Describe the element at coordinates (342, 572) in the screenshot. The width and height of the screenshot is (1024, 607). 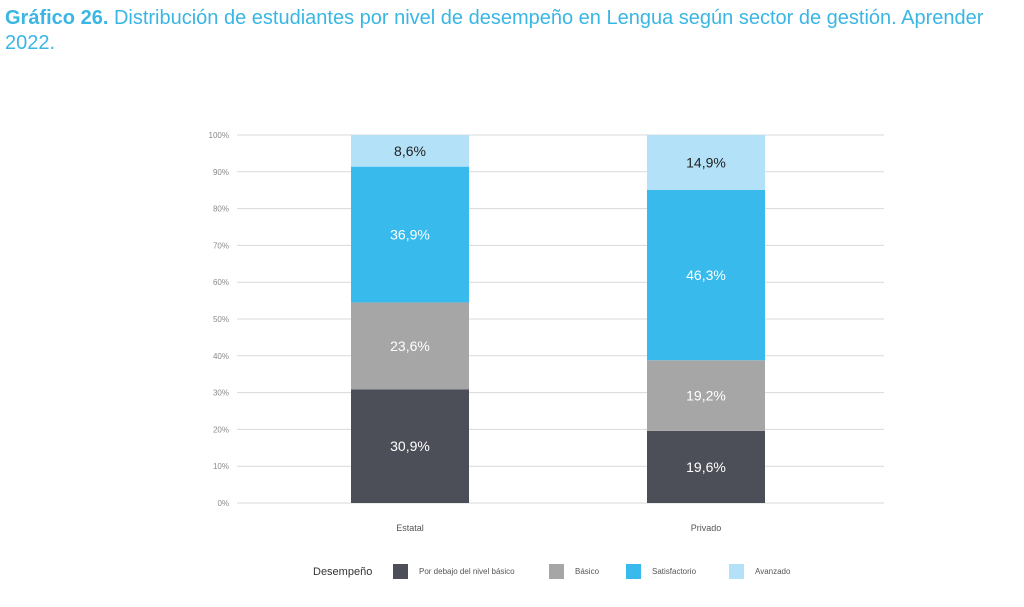
I see `legend-title: Desempeño` at that location.